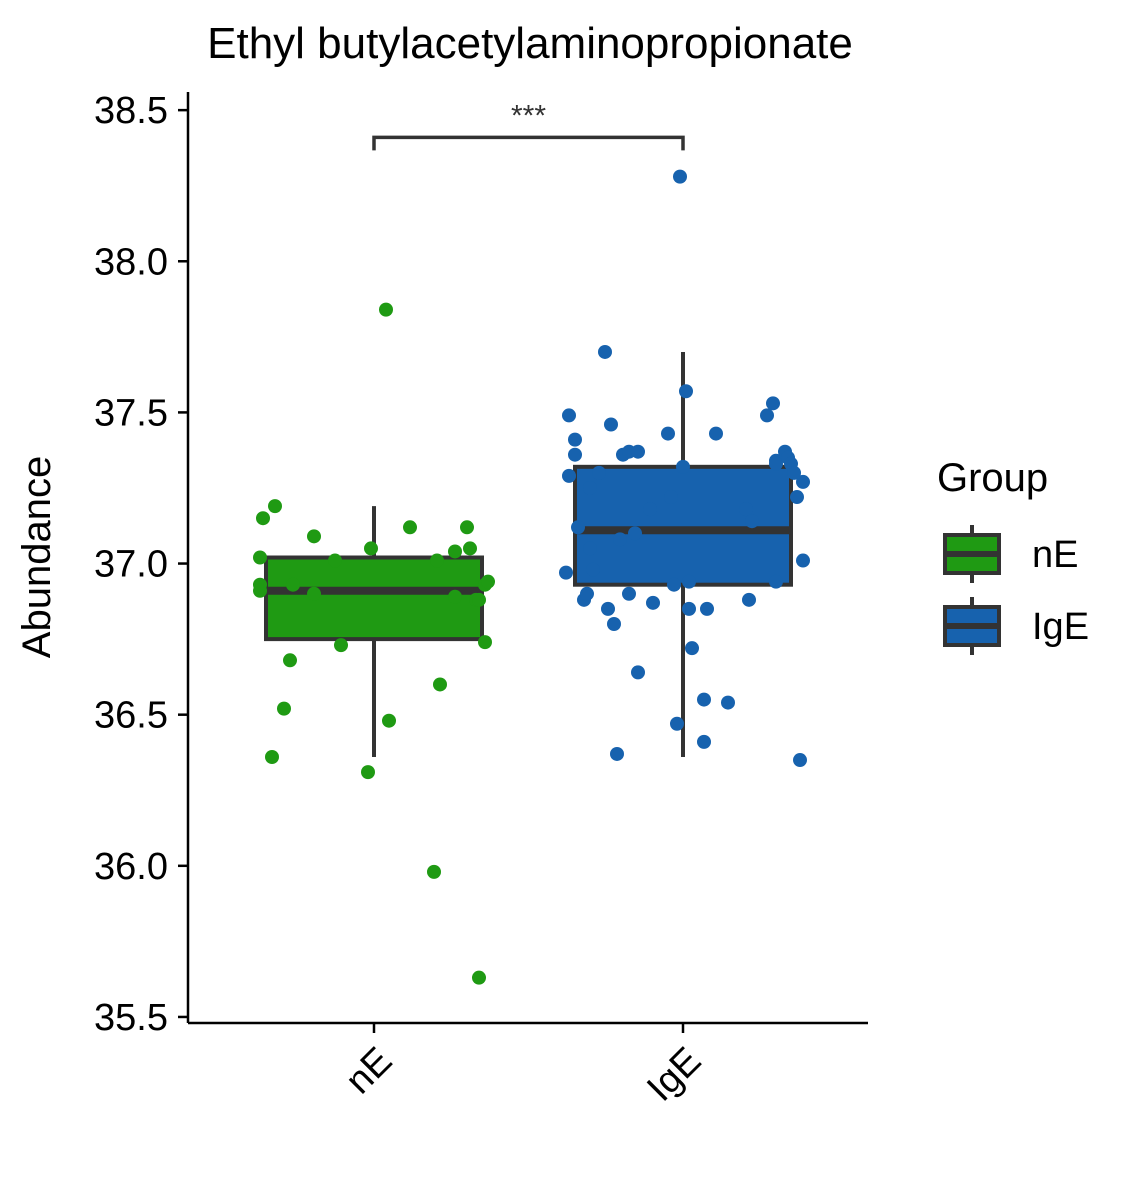 Image resolution: width=1140 pixels, height=1200 pixels. What do you see at coordinates (131, 1018) in the screenshot?
I see `y-tick-label: 35.5` at bounding box center [131, 1018].